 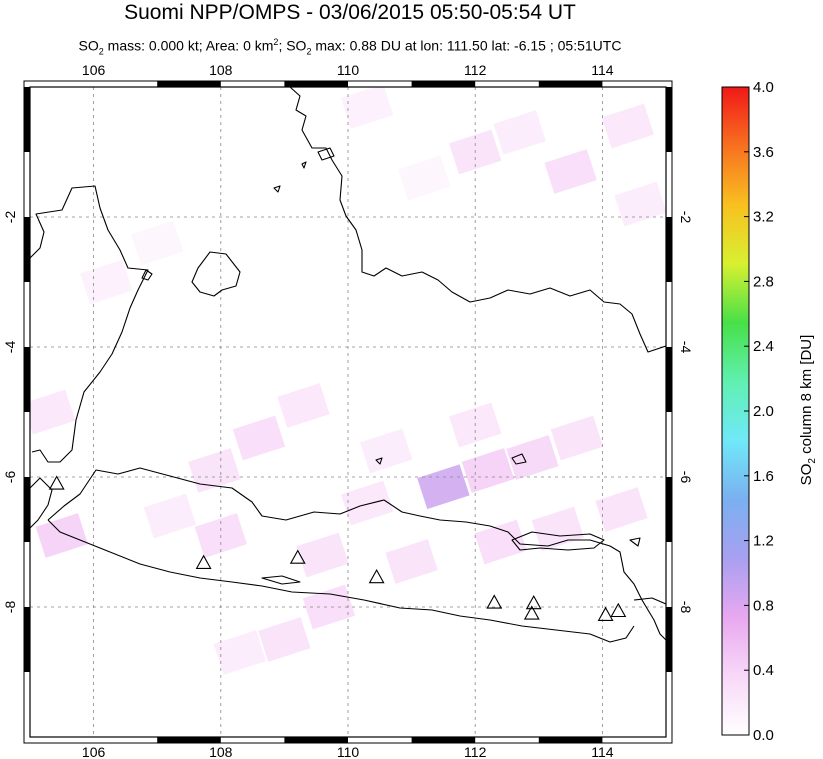 What do you see at coordinates (94, 70) in the screenshot?
I see `x-tick-label-top: 106` at bounding box center [94, 70].